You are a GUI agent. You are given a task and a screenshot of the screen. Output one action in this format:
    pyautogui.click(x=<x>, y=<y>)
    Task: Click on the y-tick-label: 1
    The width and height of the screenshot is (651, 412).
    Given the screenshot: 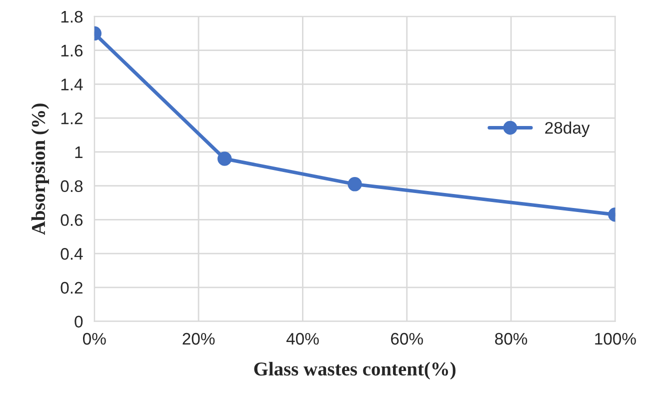 What is the action you would take?
    pyautogui.click(x=78, y=152)
    